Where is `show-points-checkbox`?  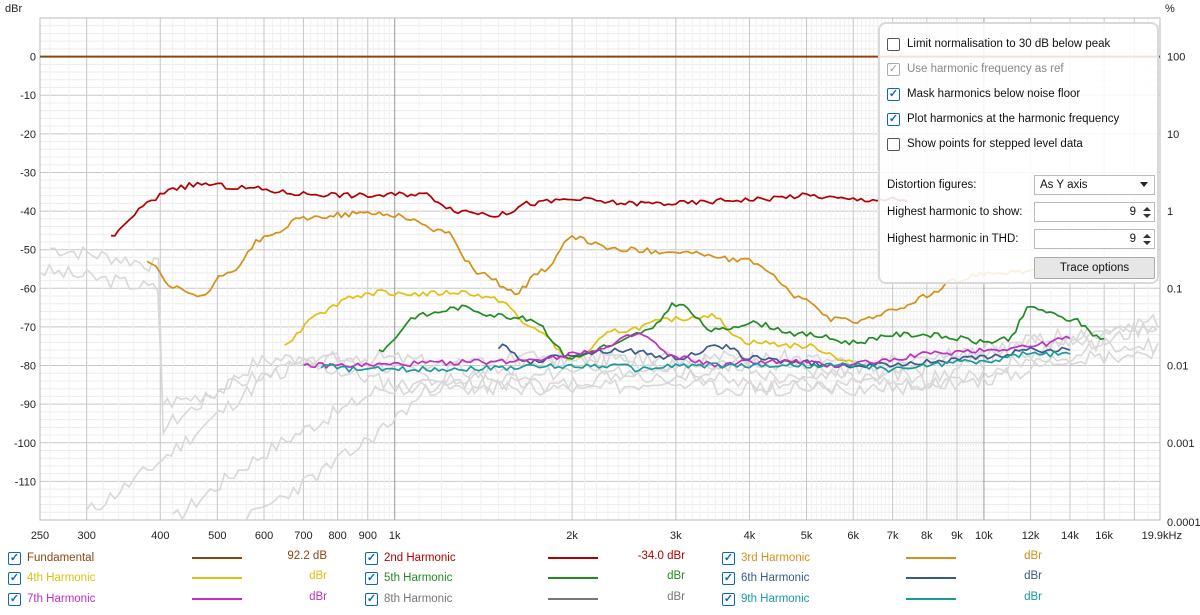 show-points-checkbox is located at coordinates (893, 144).